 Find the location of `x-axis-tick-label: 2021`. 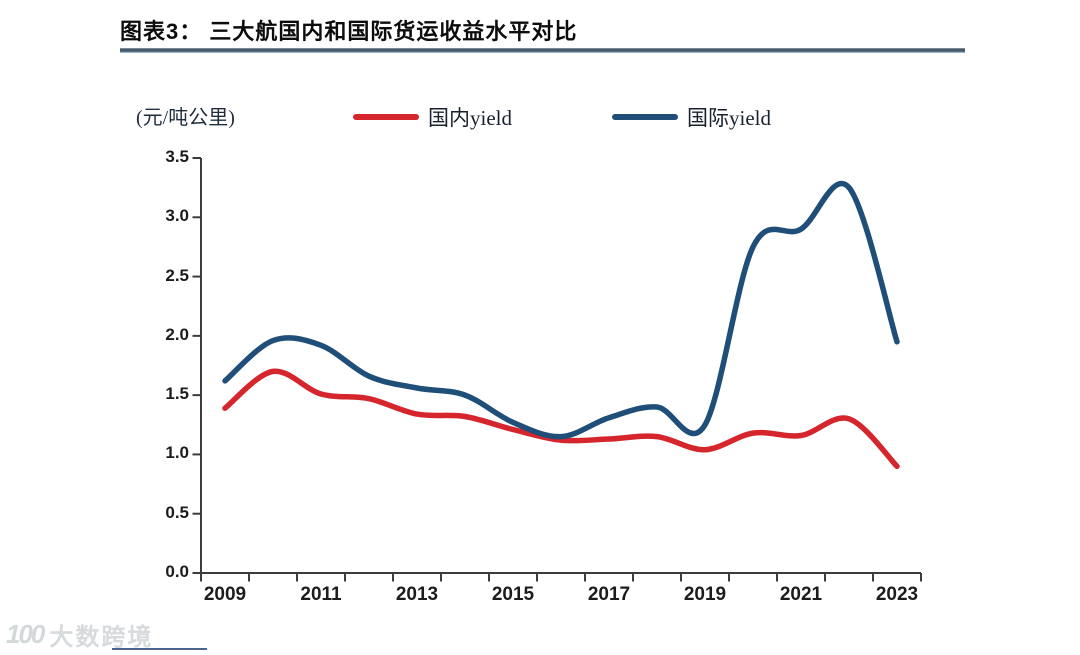

x-axis-tick-label: 2021 is located at coordinates (801, 594).